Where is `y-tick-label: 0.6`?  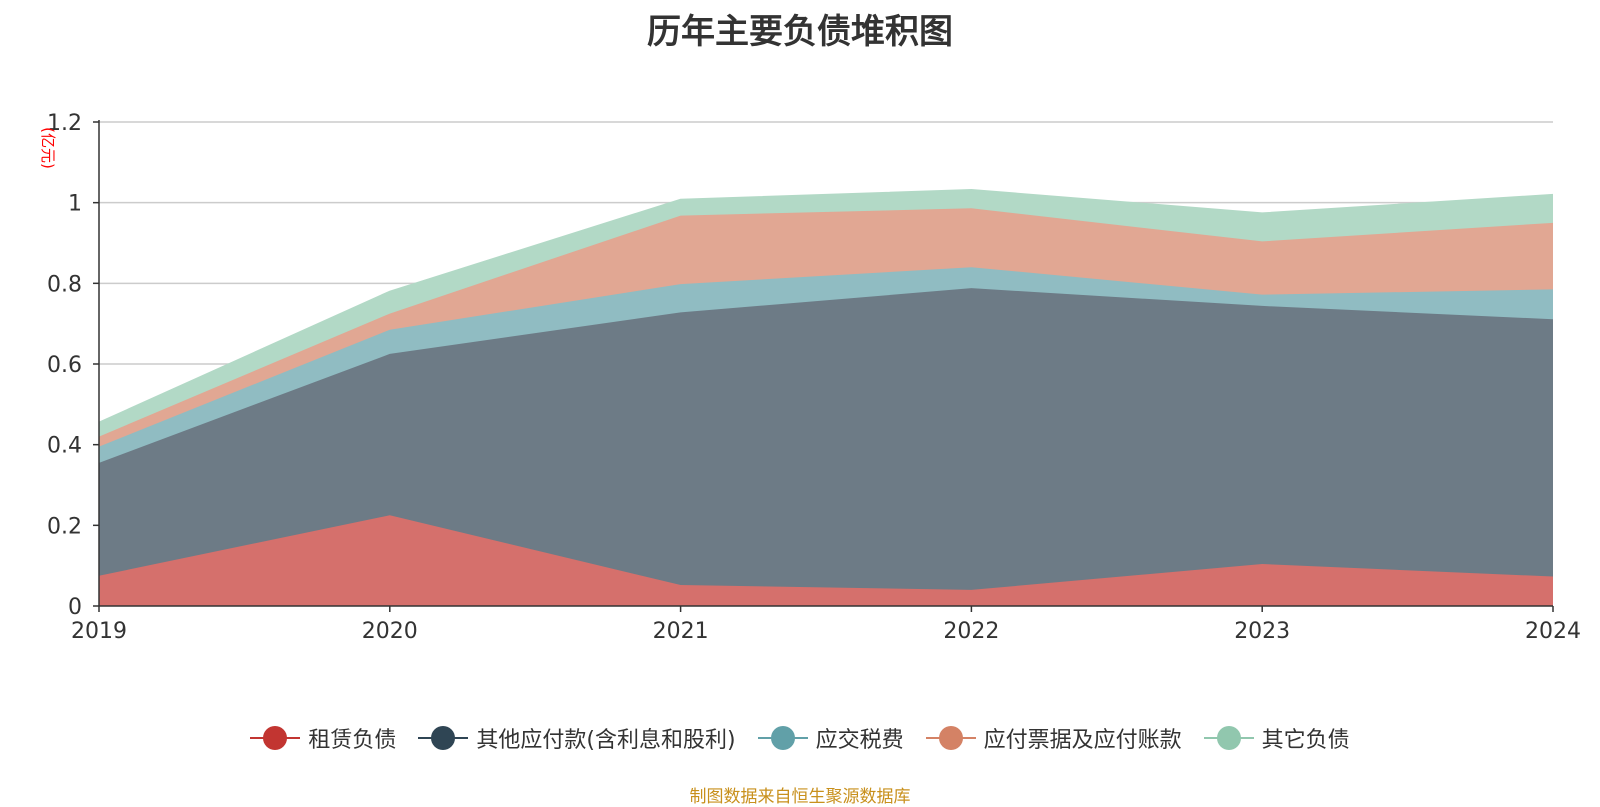 y-tick-label: 0.6 is located at coordinates (64, 365).